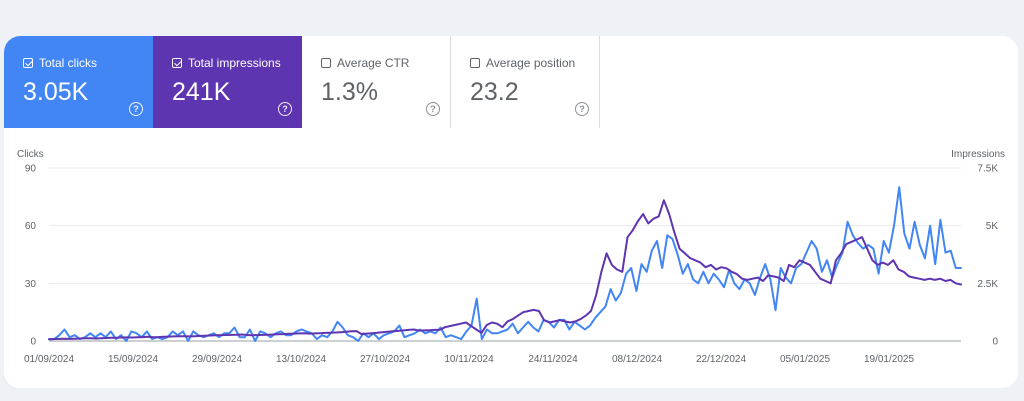  Describe the element at coordinates (68, 63) in the screenshot. I see `metric-label: Total clicks` at that location.